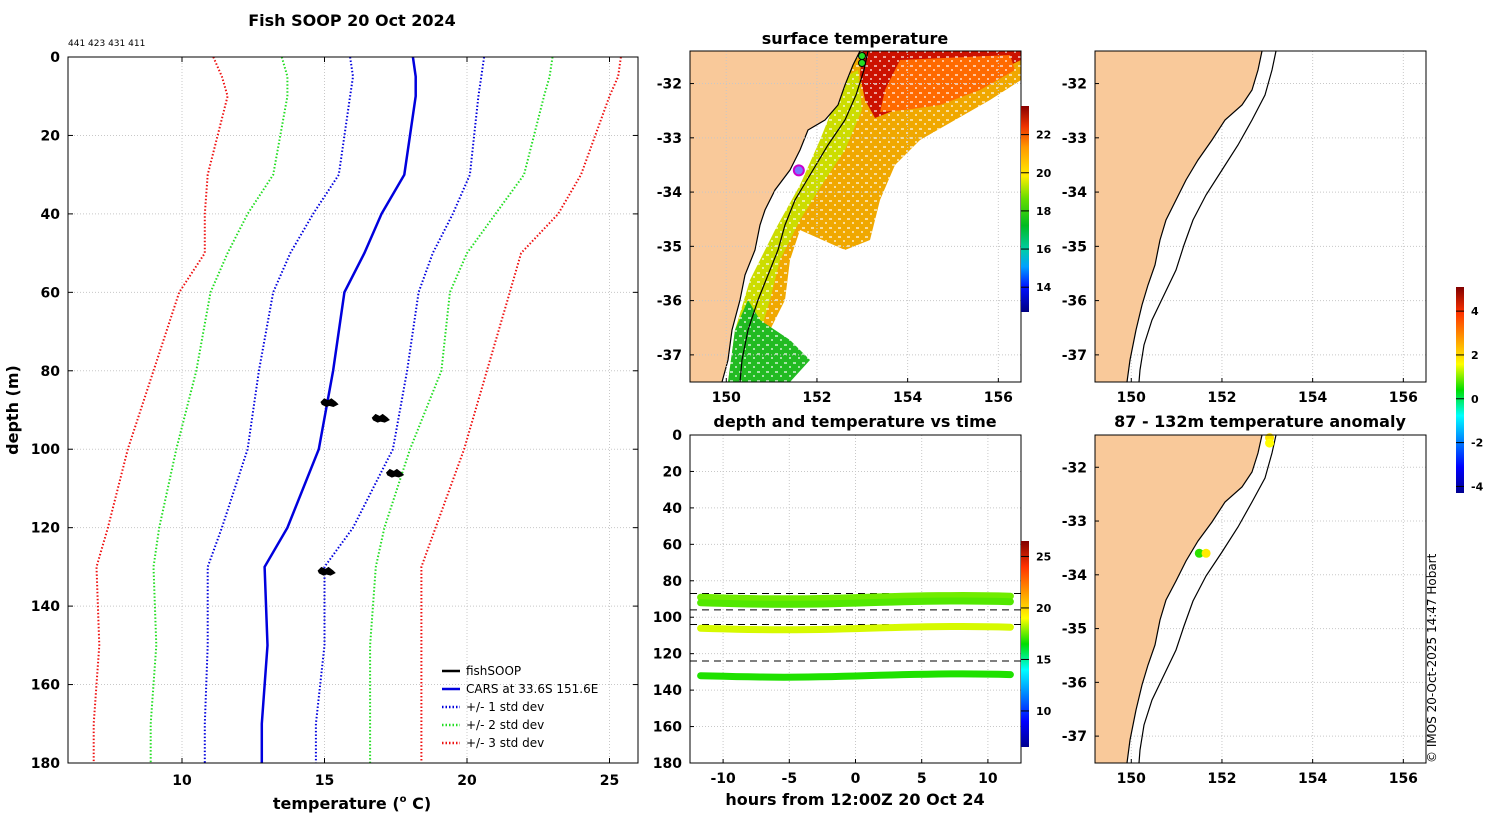 This screenshot has height=820, width=1500. Describe the element at coordinates (51, 293) in the screenshot. I see `profile-y-tick-label: 60` at that location.